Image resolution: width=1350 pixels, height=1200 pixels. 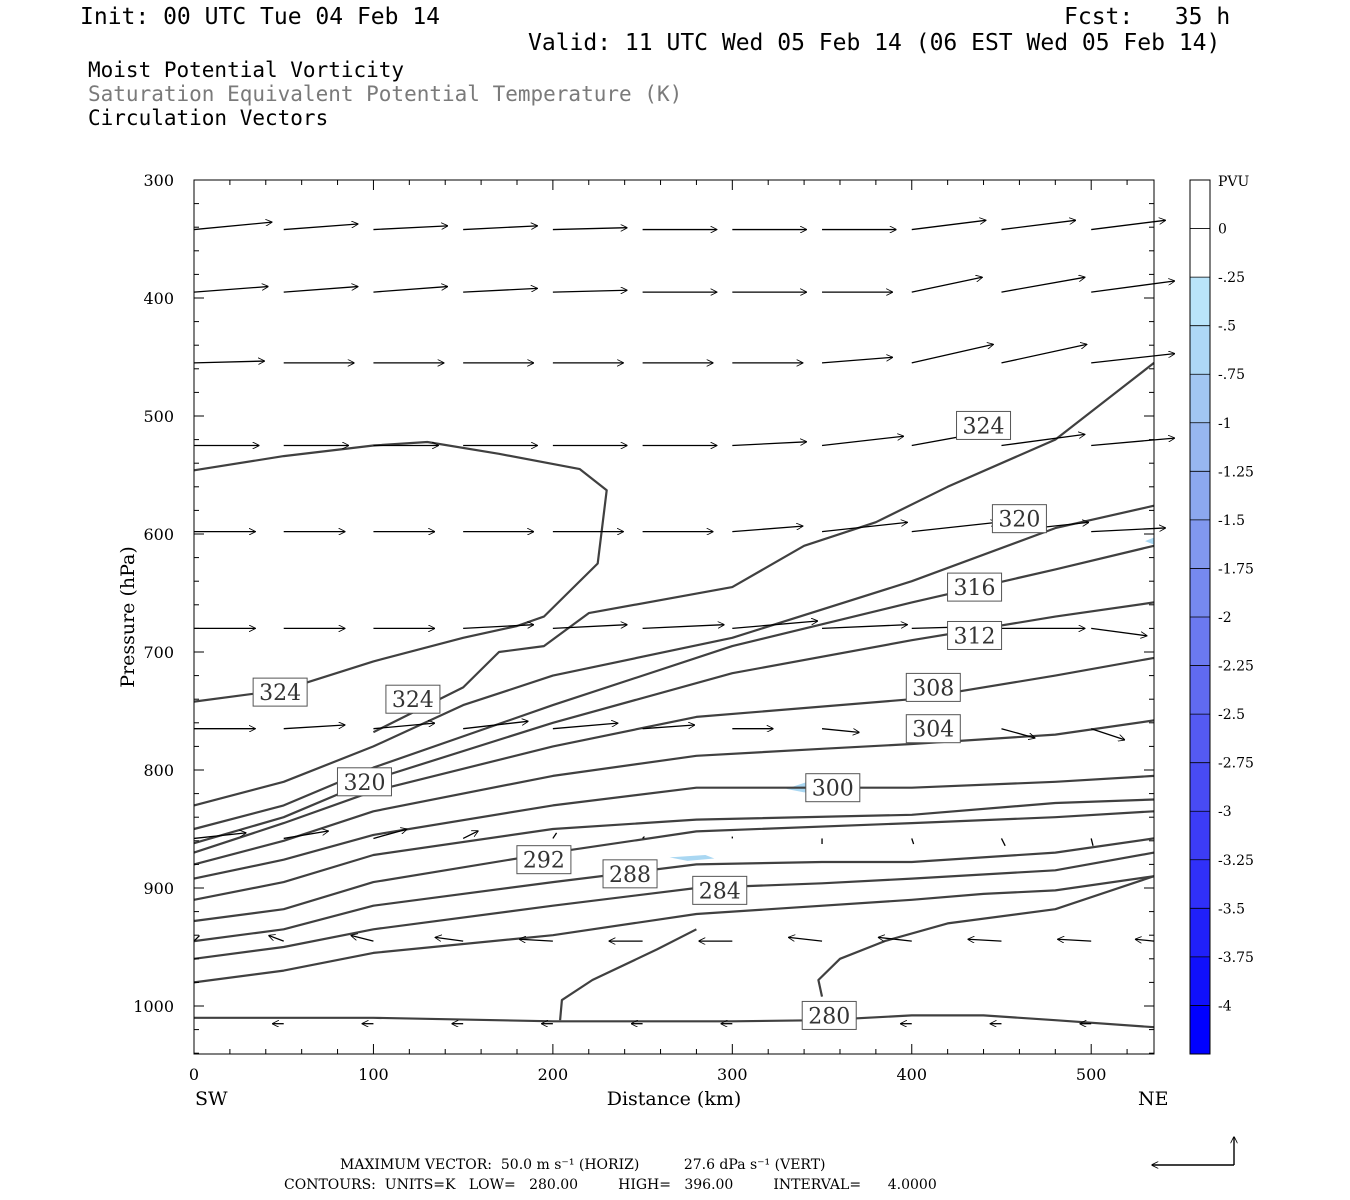 I want to click on contour-label-280: 280, so click(x=829, y=1016).